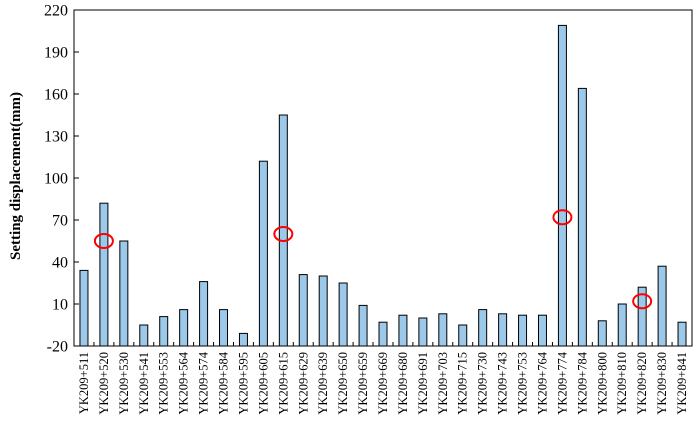  I want to click on x-tick-label: YK209+595, so click(243, 383).